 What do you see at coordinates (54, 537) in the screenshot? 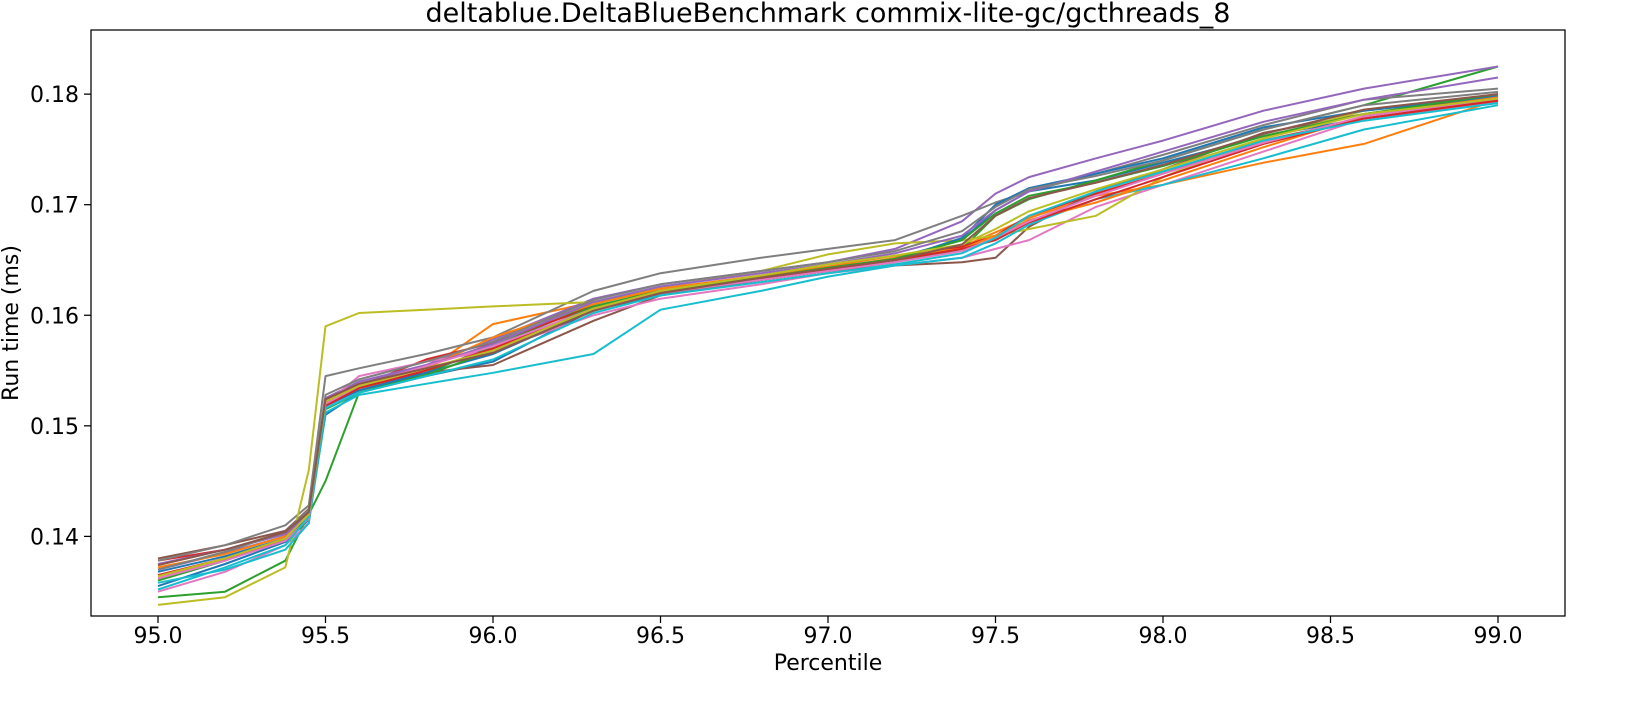
I see `y-tick-label: 0.14` at bounding box center [54, 537].